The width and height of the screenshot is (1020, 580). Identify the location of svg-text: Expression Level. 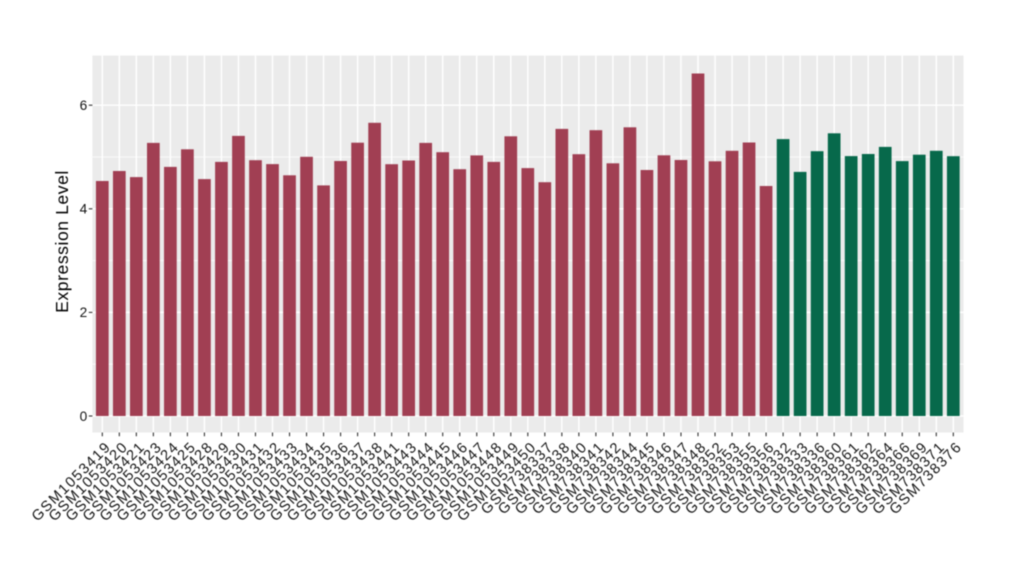
(62, 241).